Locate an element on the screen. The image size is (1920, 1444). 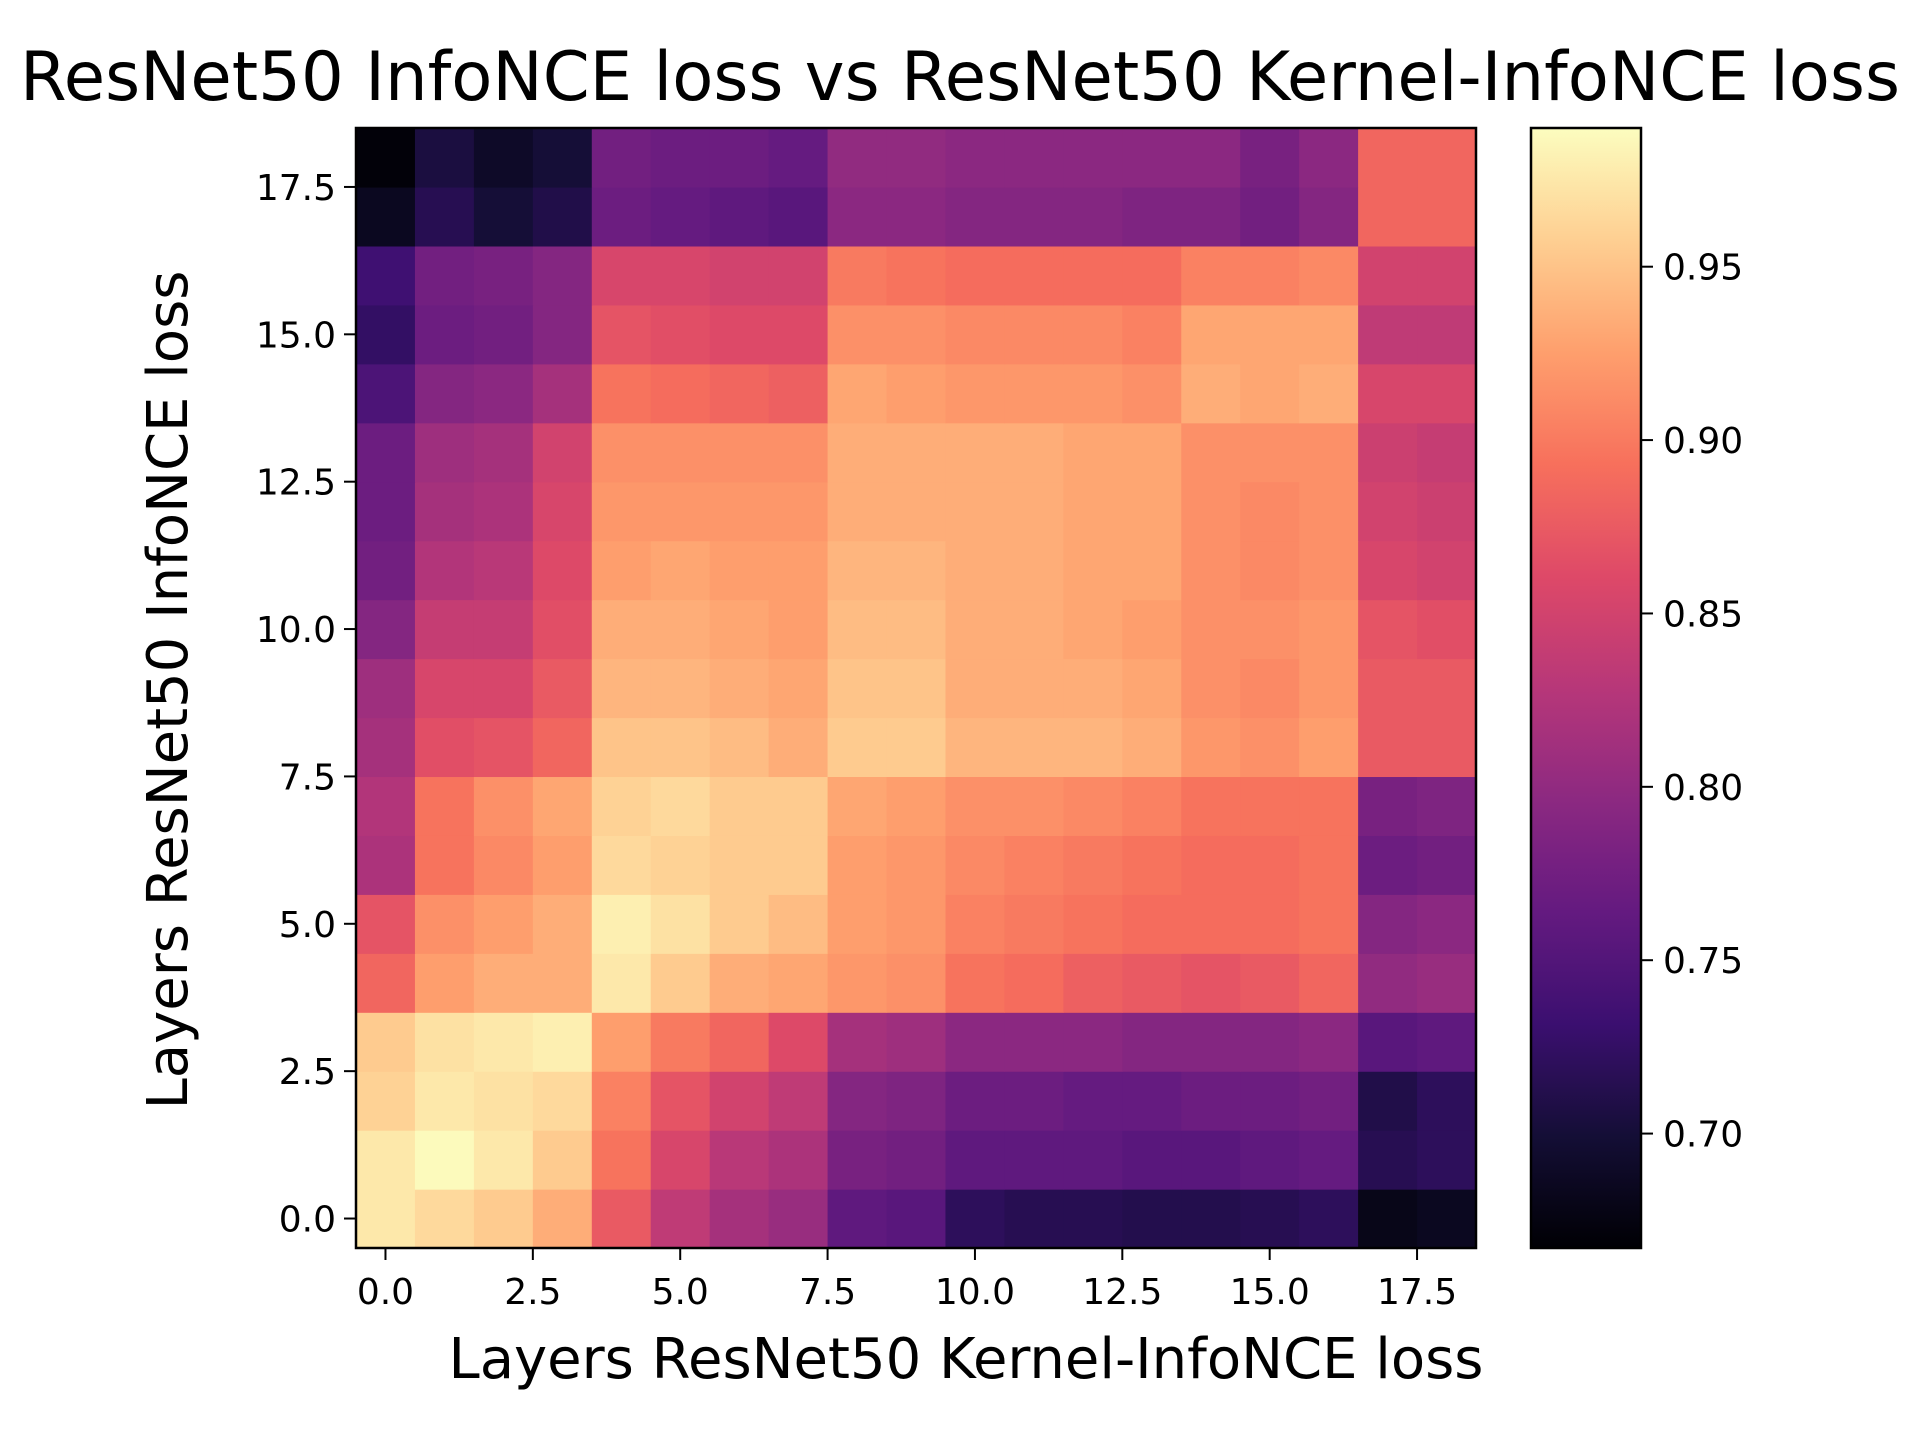
y-tick-label: 15.0 is located at coordinates (296, 335).